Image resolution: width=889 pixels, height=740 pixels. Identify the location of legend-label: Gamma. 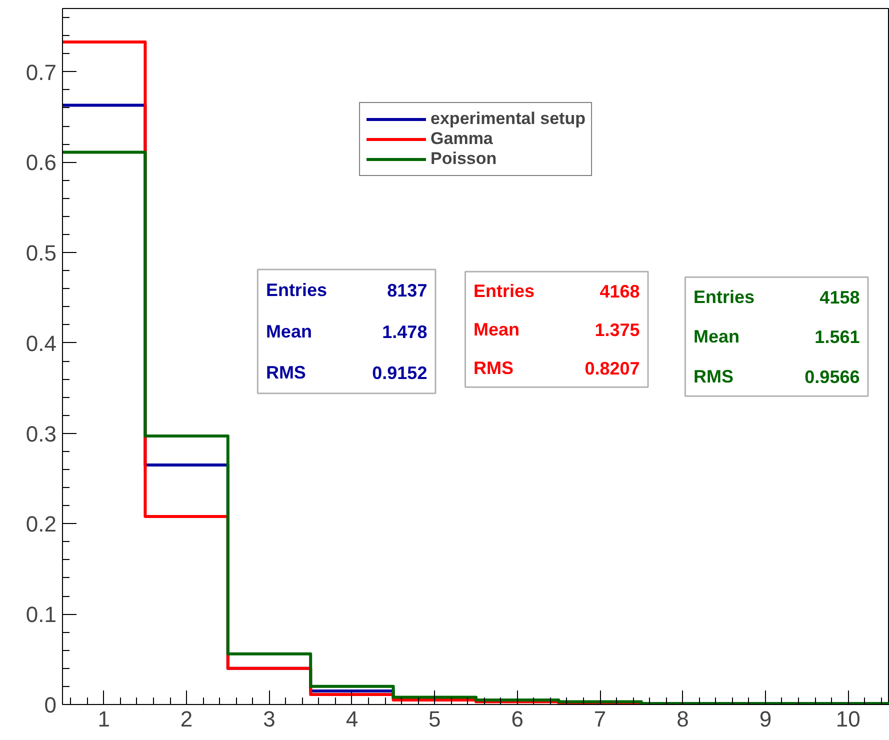
(461, 139).